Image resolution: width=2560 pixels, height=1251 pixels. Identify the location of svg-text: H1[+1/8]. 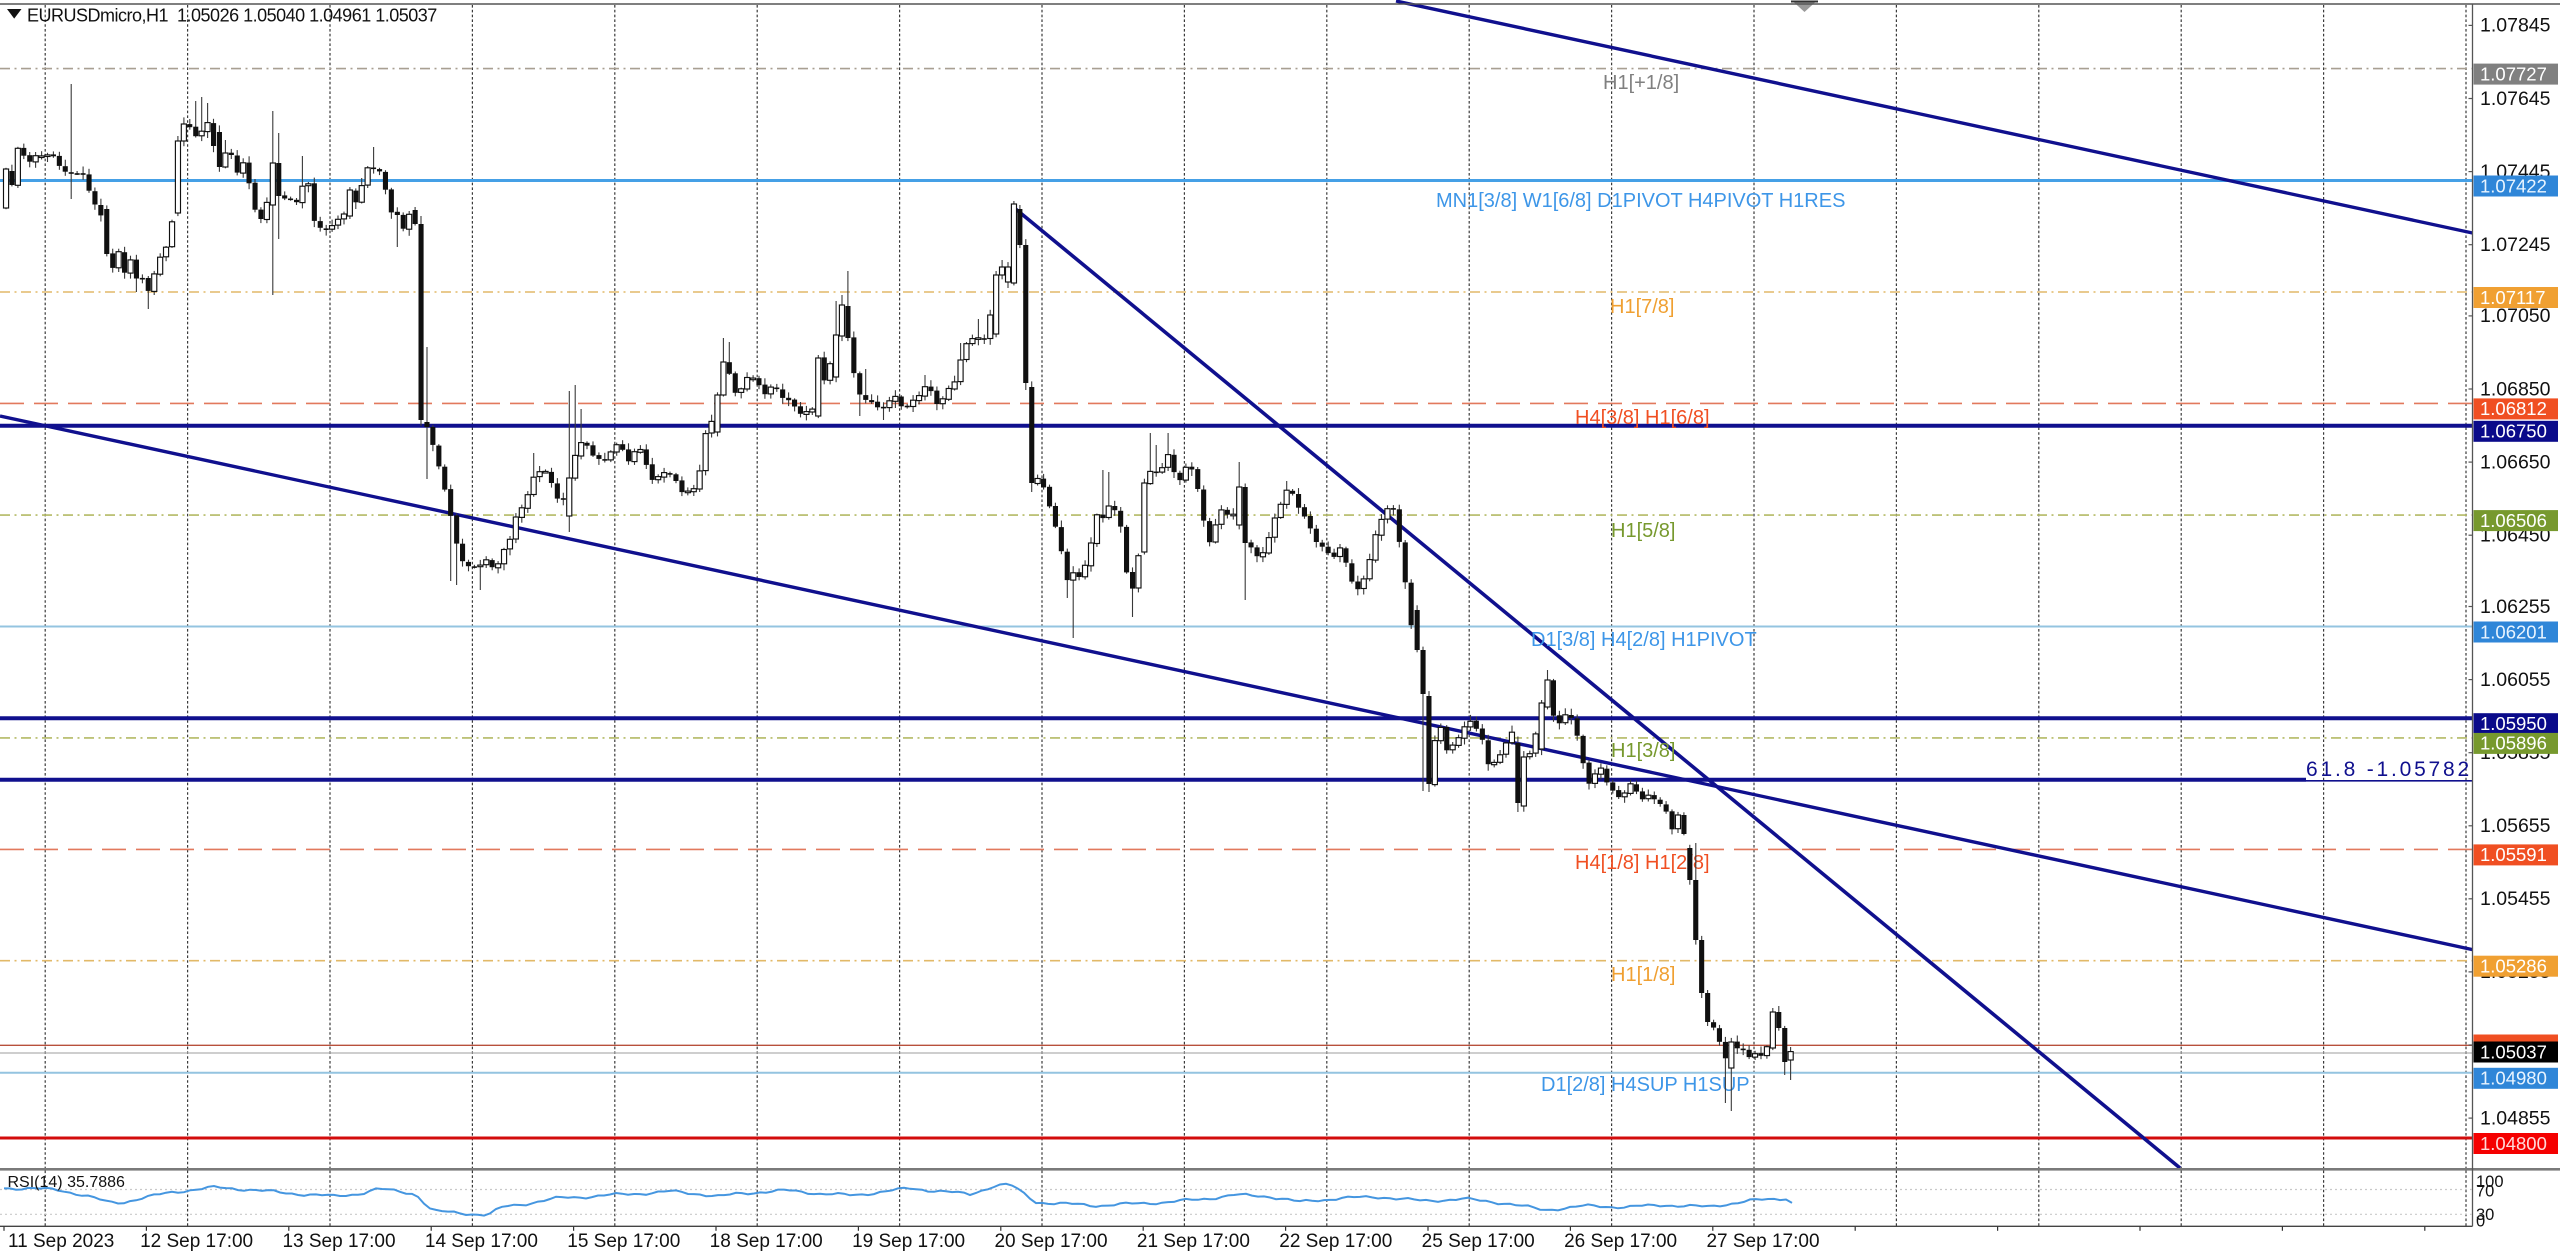
(1641, 83).